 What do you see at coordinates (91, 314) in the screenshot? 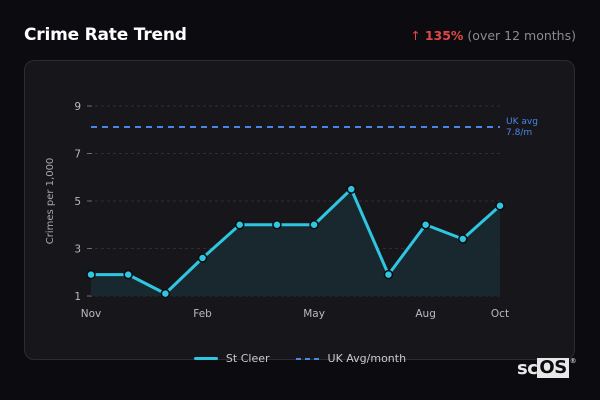
I see `svg-text: Nov` at bounding box center [91, 314].